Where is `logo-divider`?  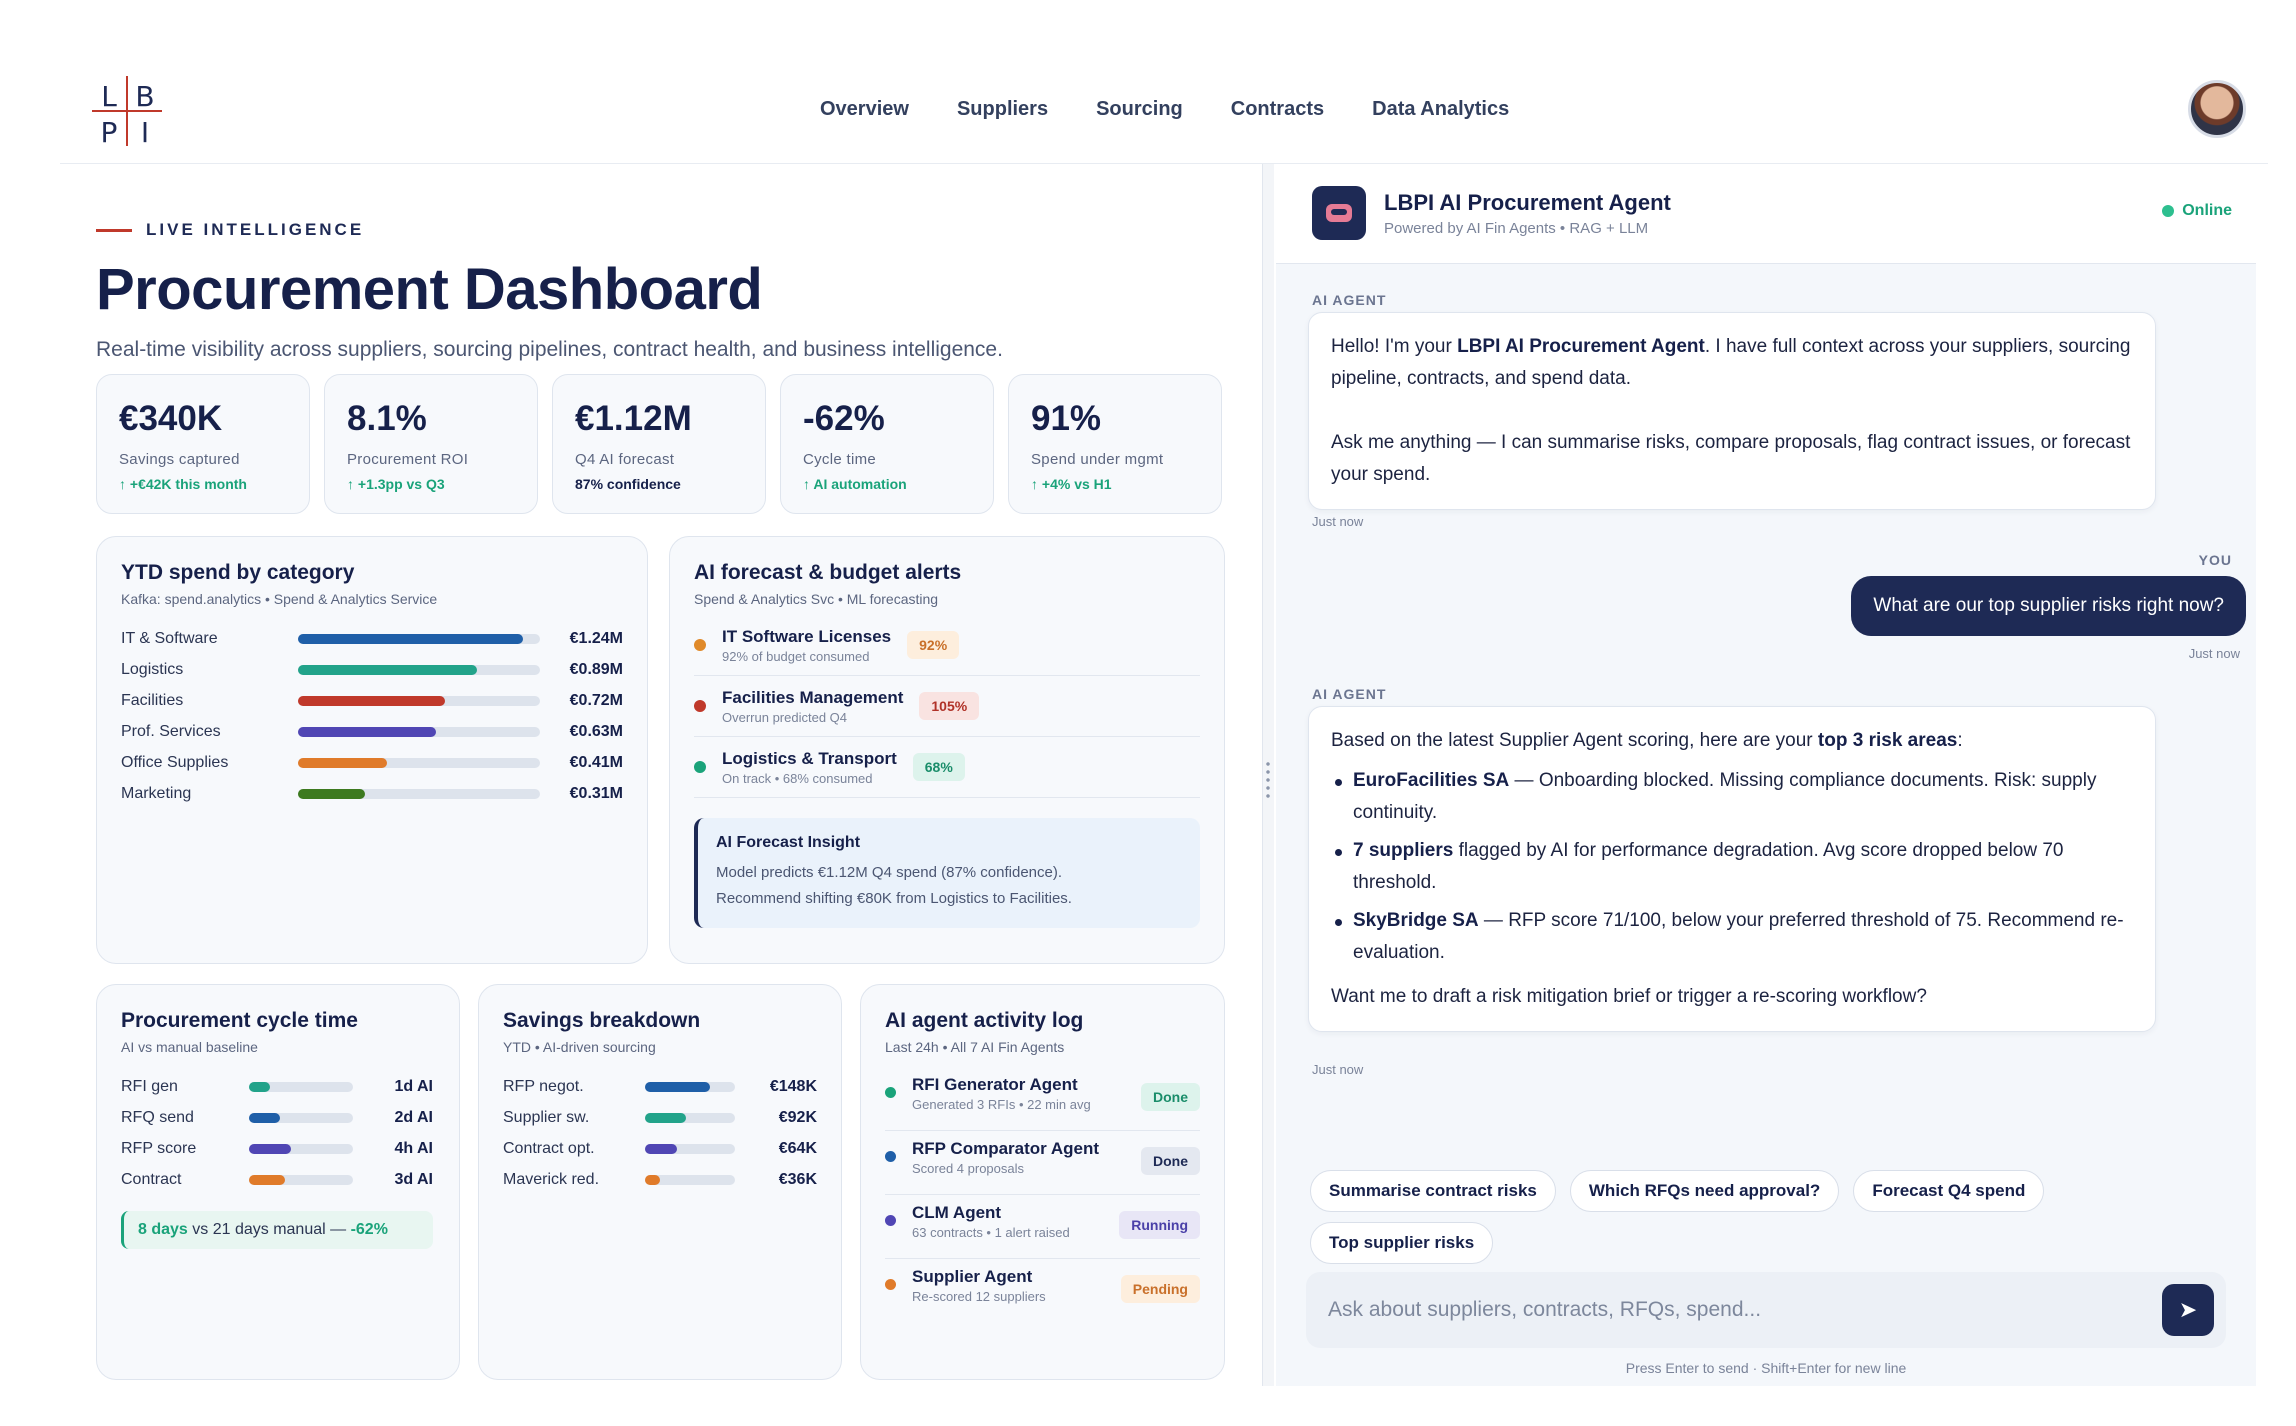
logo-divider is located at coordinates (127, 111).